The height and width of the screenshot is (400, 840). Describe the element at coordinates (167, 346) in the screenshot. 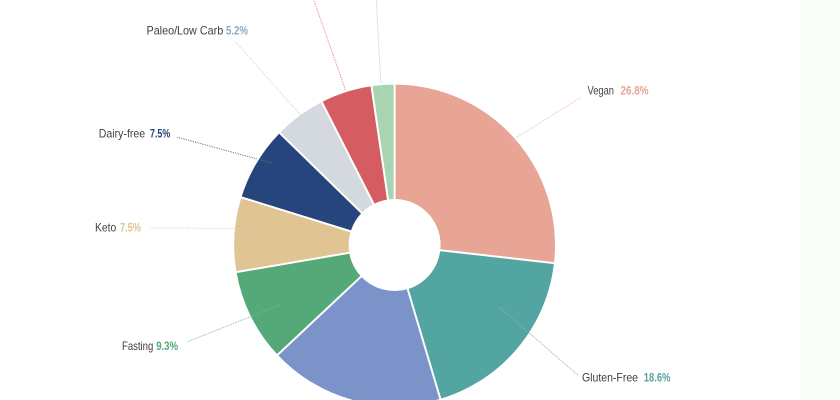

I see `svg-text: 9.3%` at that location.